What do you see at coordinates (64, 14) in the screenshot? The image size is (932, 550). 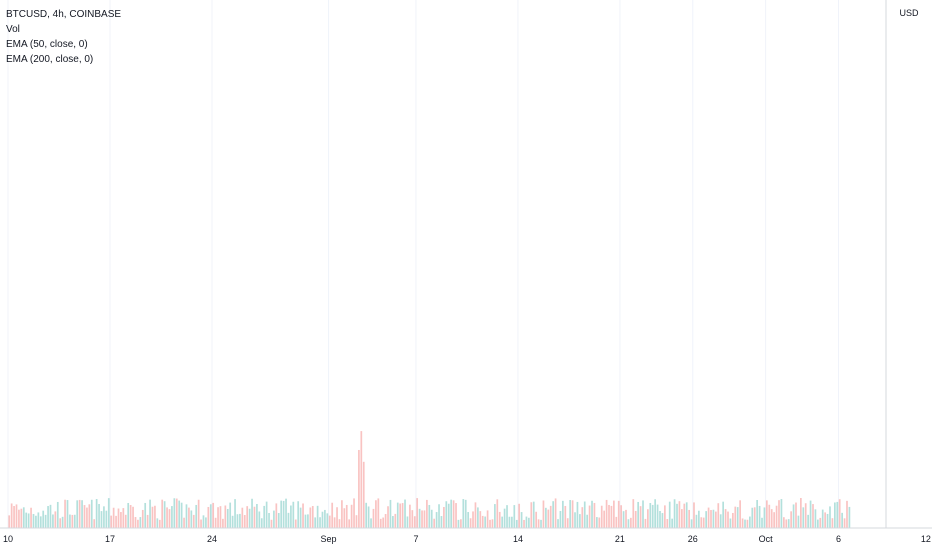 I see `symbol-title: BTCUSD, 4h, COINBASE` at bounding box center [64, 14].